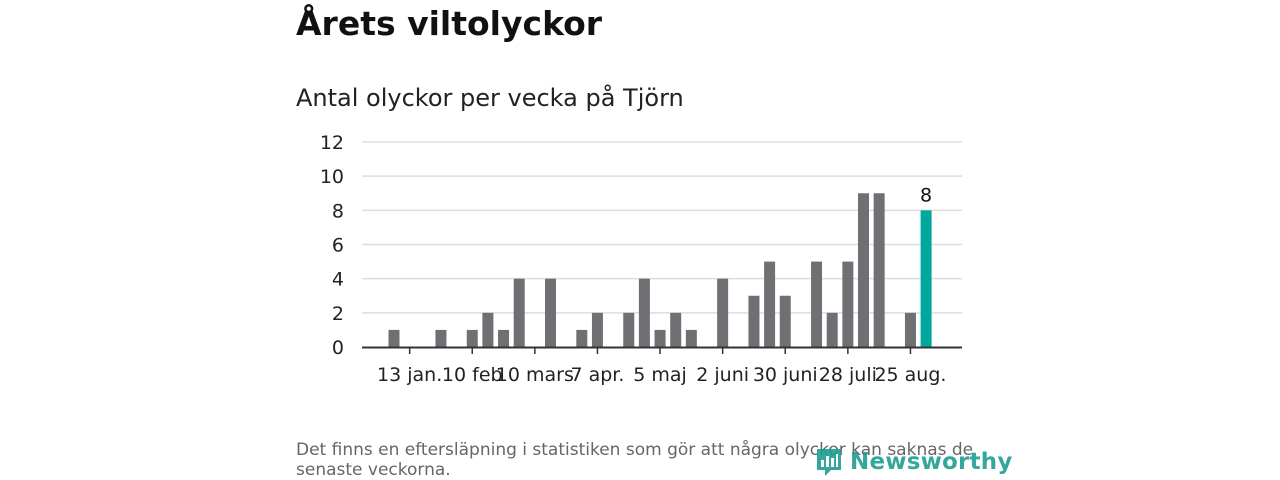  I want to click on data-labels: 8, so click(926, 195).